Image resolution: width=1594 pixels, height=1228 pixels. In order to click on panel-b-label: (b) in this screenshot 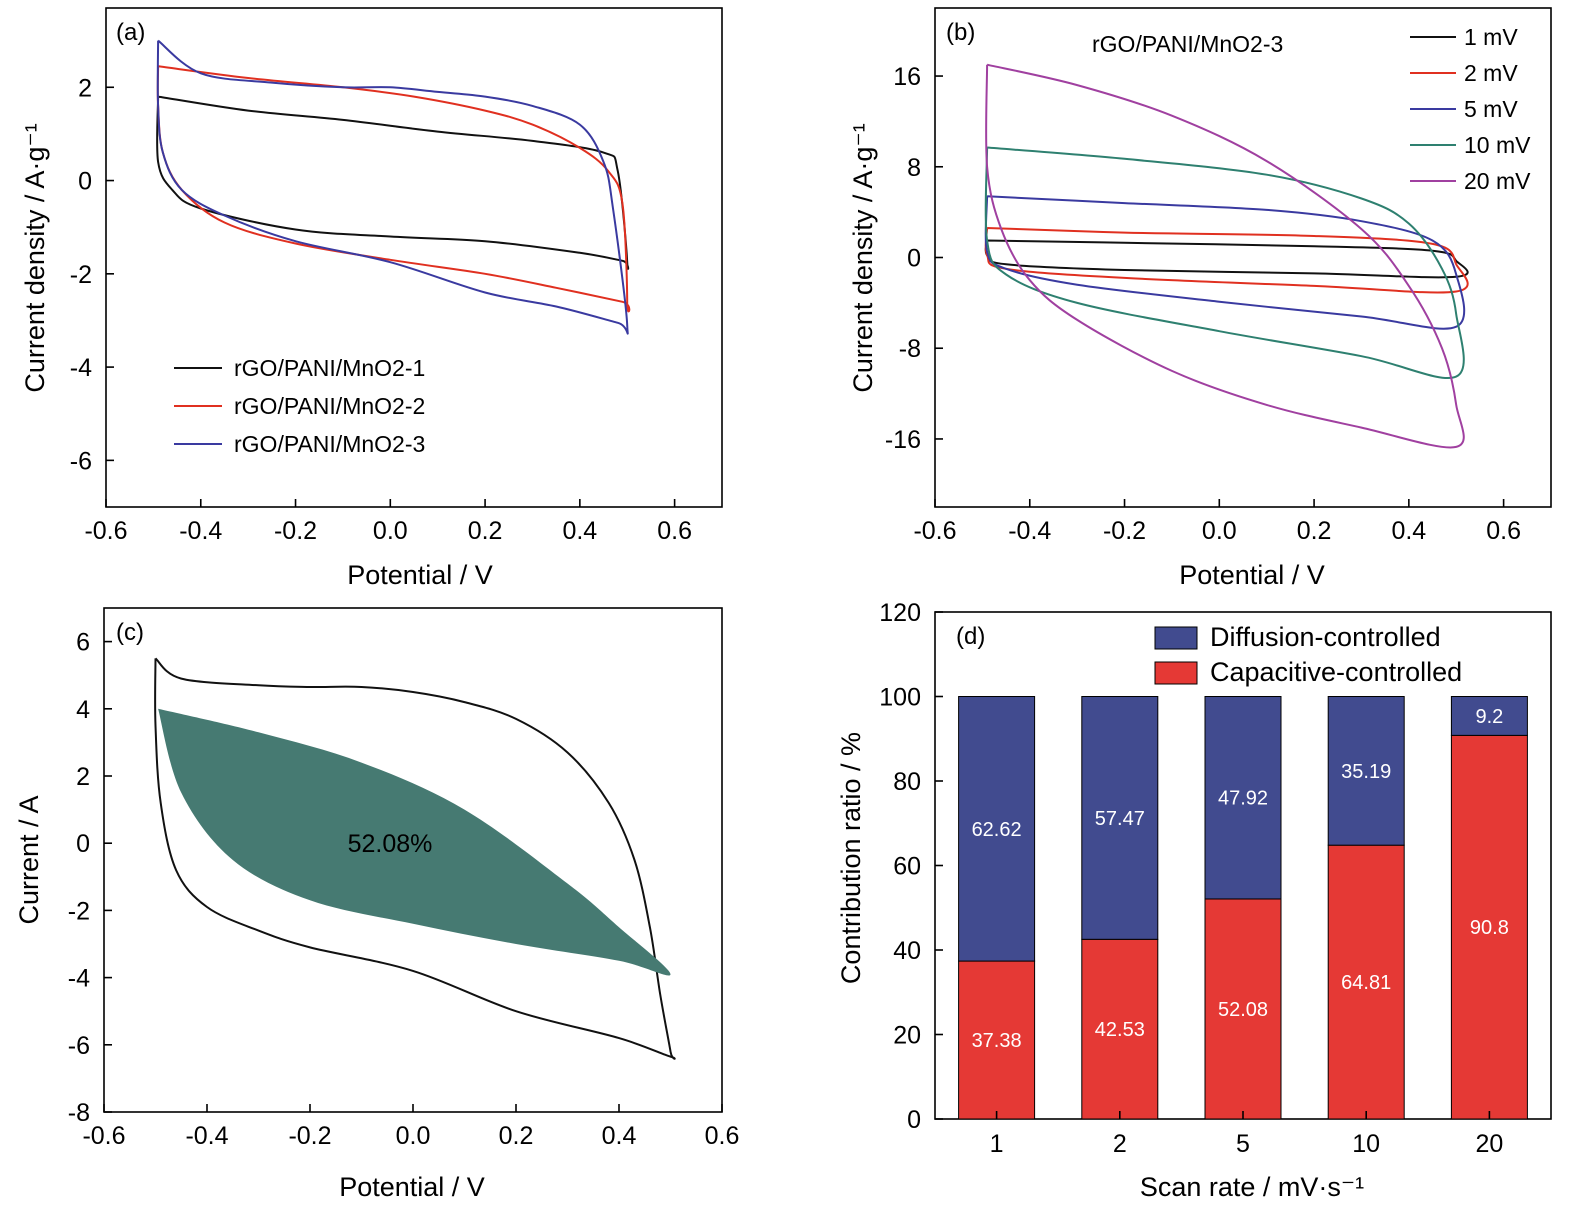, I will do `click(960, 32)`.